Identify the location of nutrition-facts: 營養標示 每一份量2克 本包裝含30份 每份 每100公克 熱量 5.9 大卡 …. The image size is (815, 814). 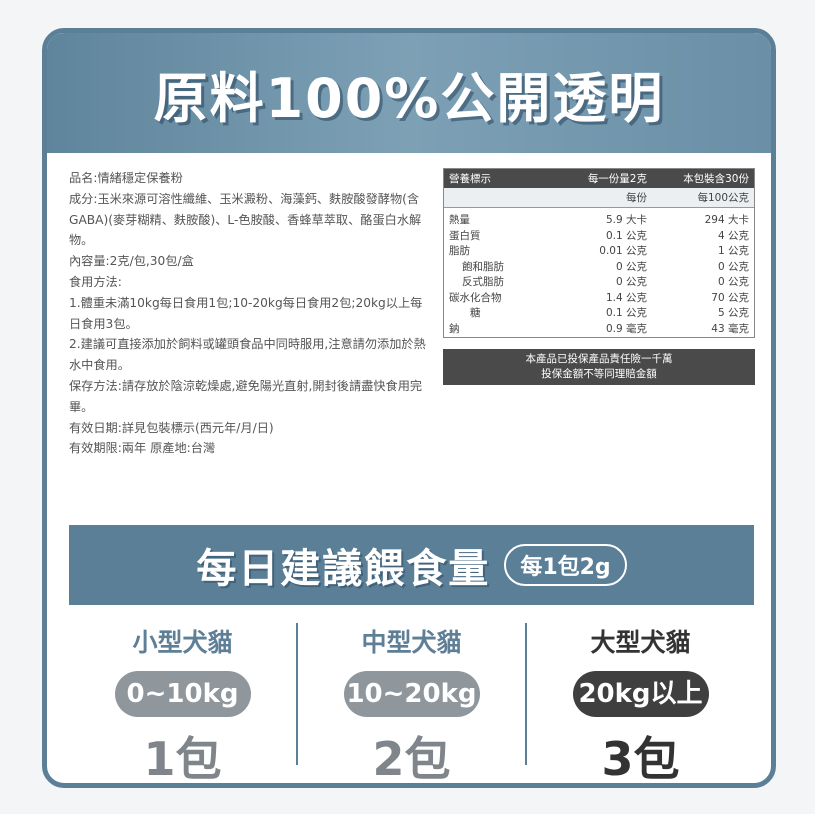
(599, 276).